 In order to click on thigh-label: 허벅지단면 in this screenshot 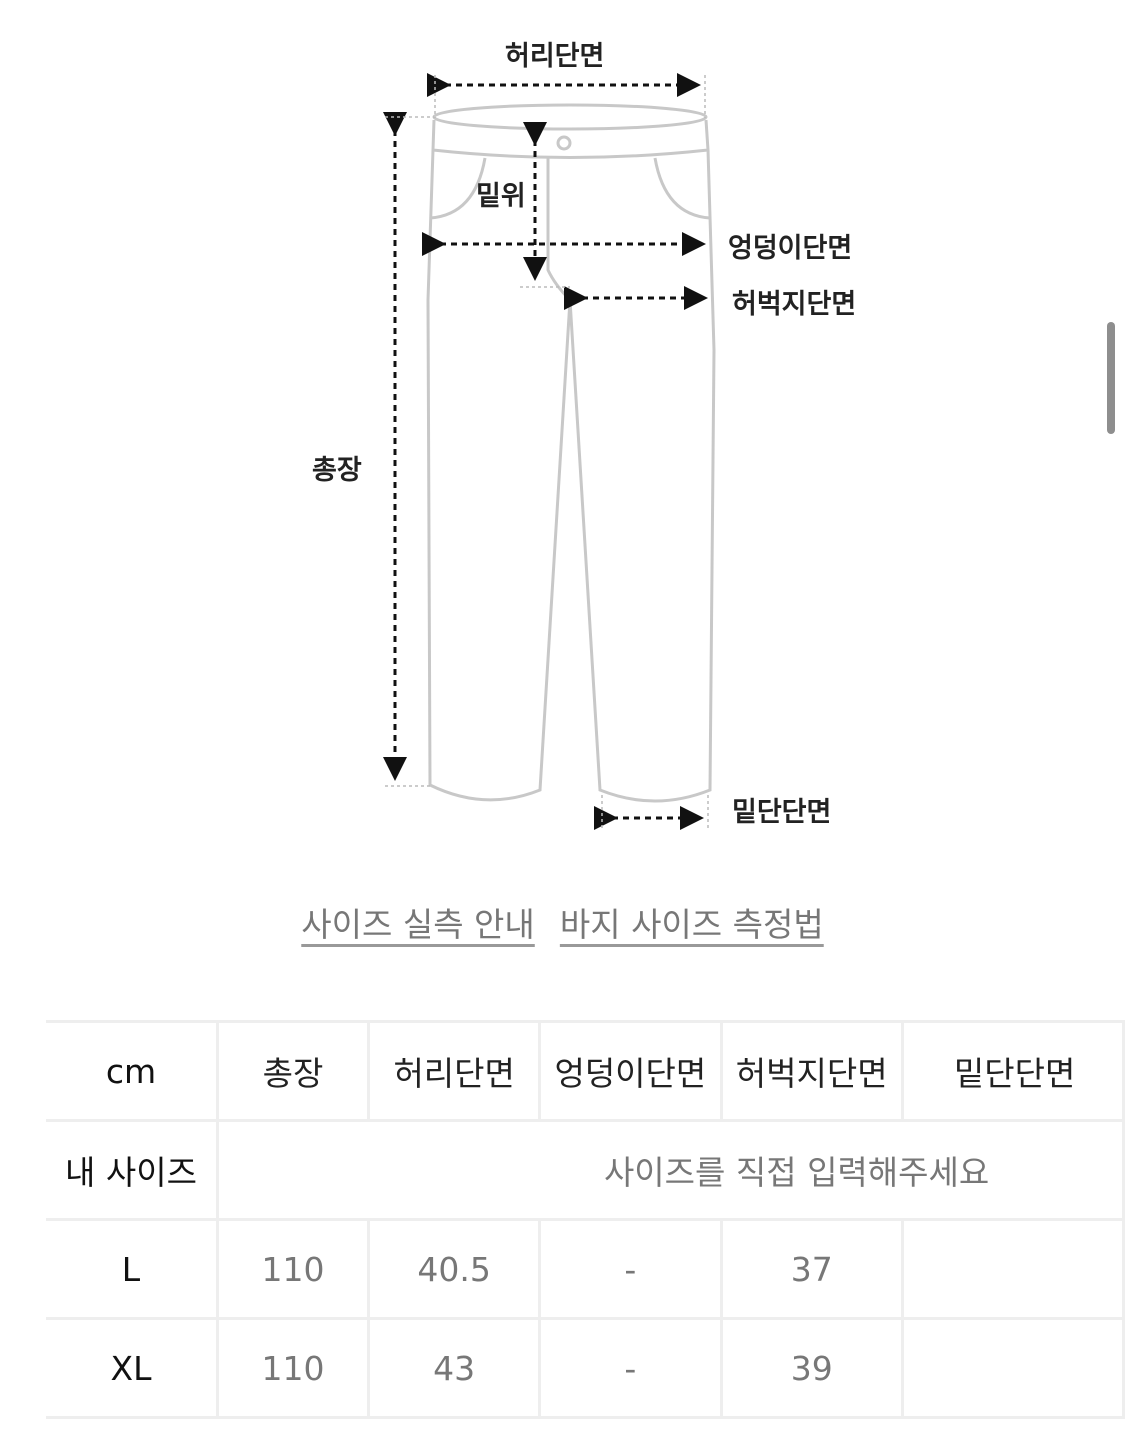, I will do `click(794, 304)`.